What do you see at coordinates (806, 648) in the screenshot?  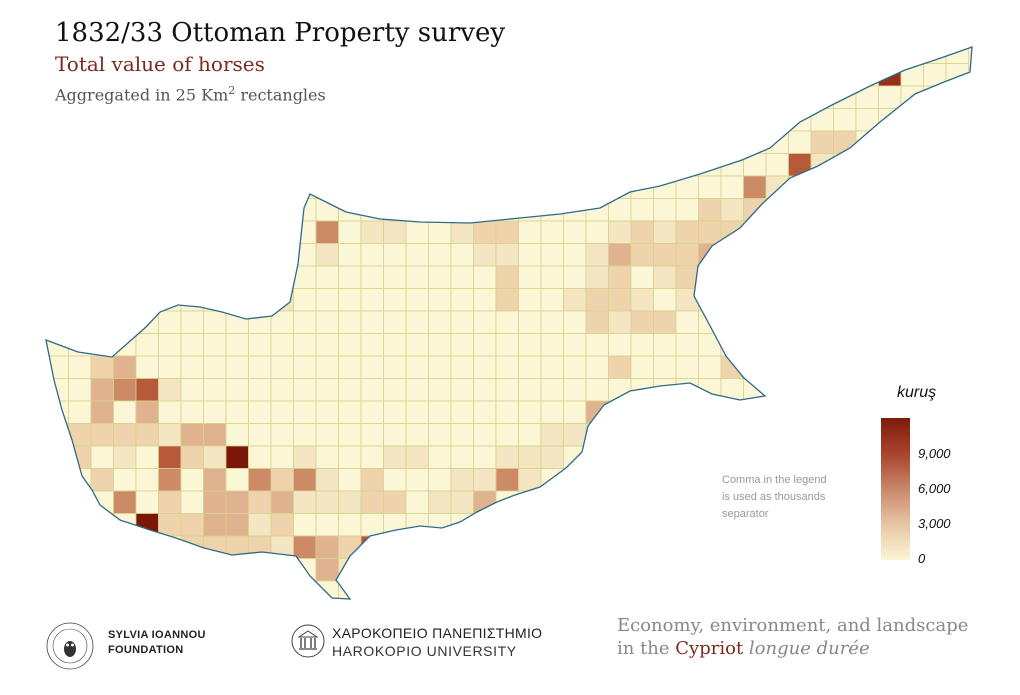 I see `project-longue-duree: longue durée` at bounding box center [806, 648].